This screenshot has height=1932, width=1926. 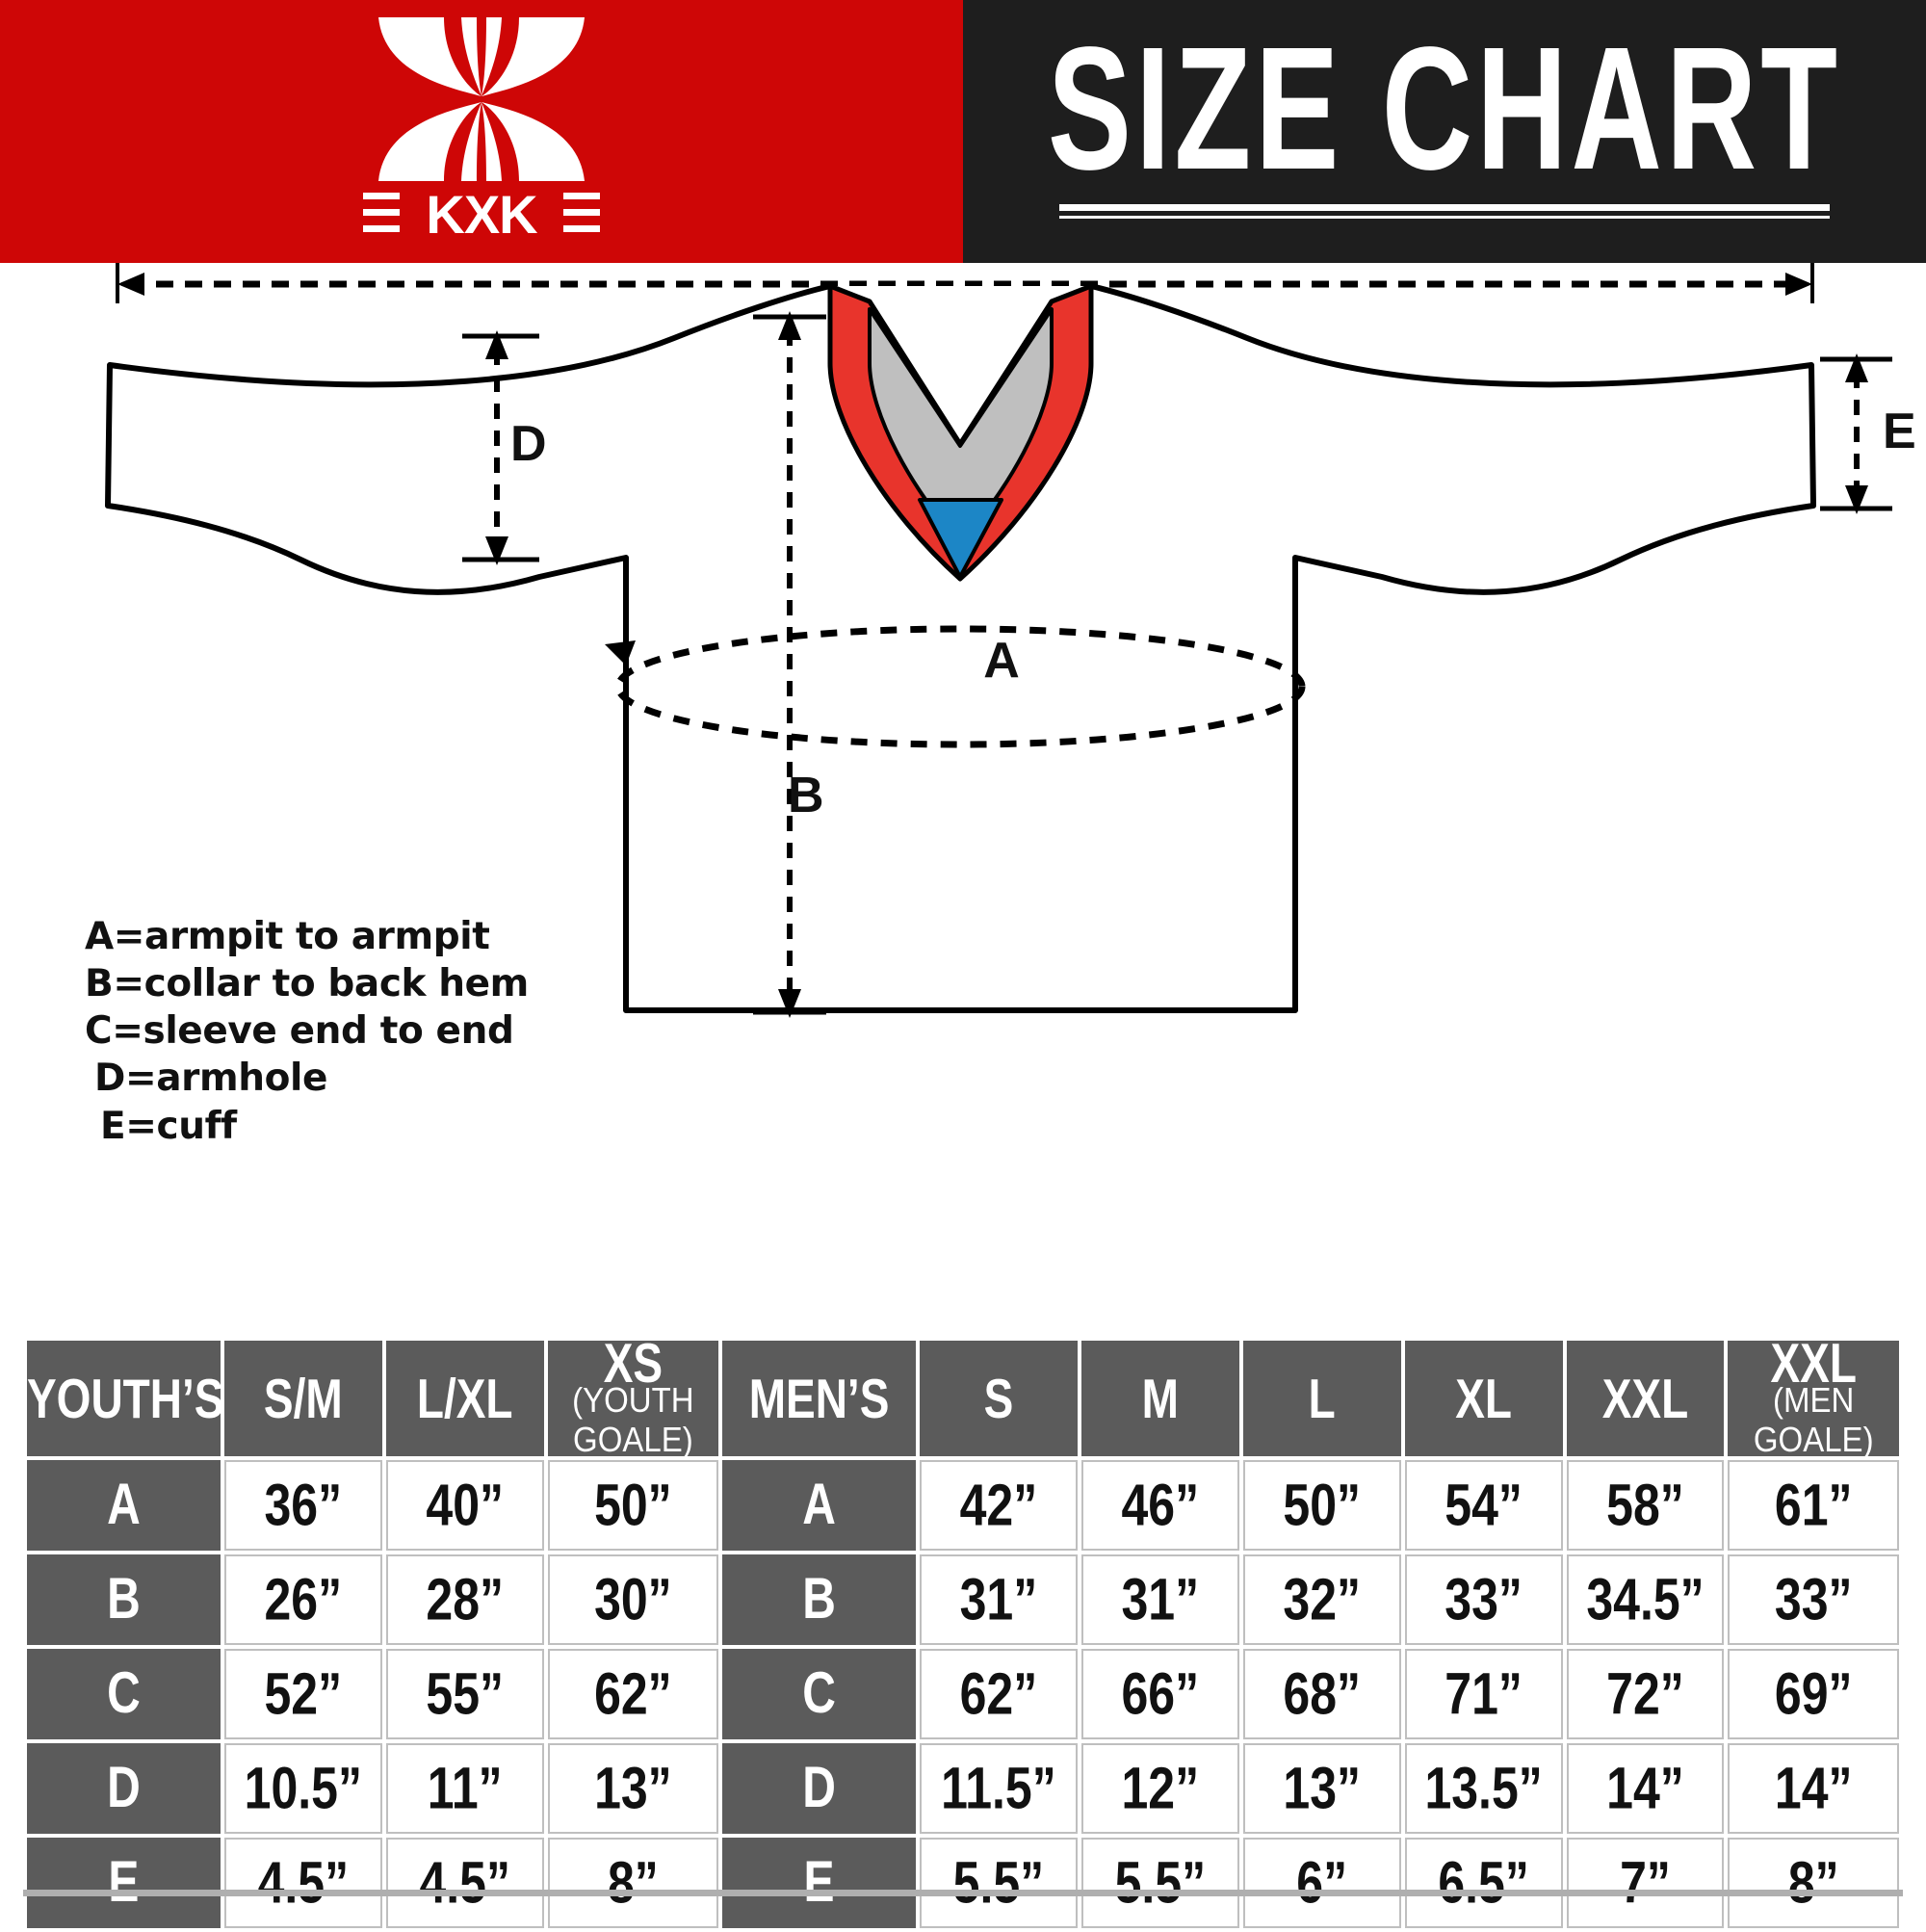 What do you see at coordinates (1813, 1505) in the screenshot?
I see `cell-men-xxlgoalie-a: 61”` at bounding box center [1813, 1505].